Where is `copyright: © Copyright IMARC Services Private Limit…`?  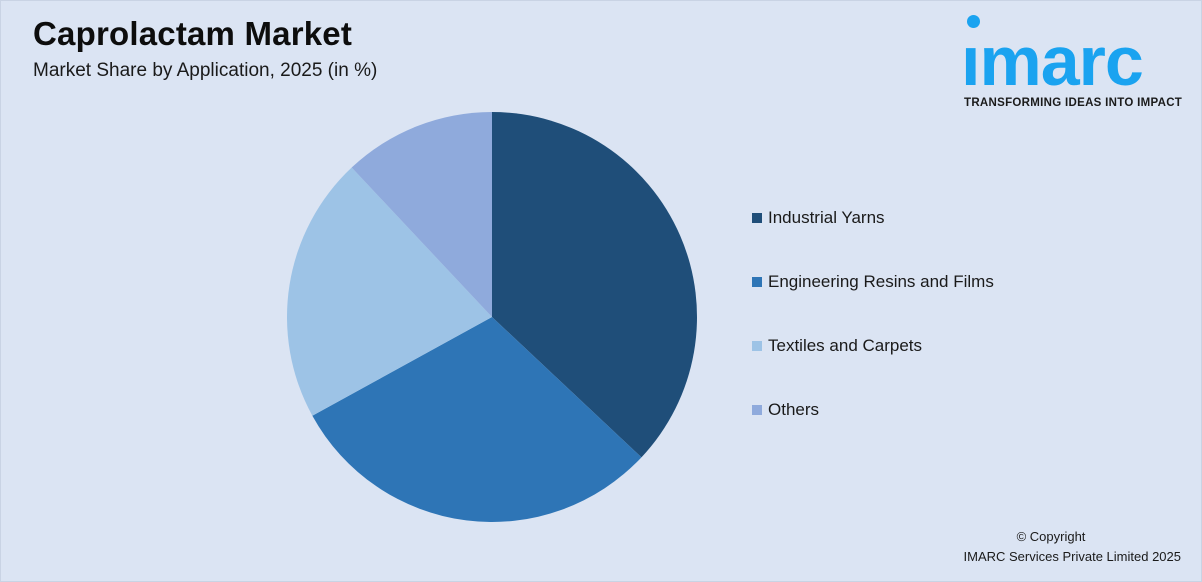 copyright: © Copyright IMARC Services Private Limit… is located at coordinates (1051, 547).